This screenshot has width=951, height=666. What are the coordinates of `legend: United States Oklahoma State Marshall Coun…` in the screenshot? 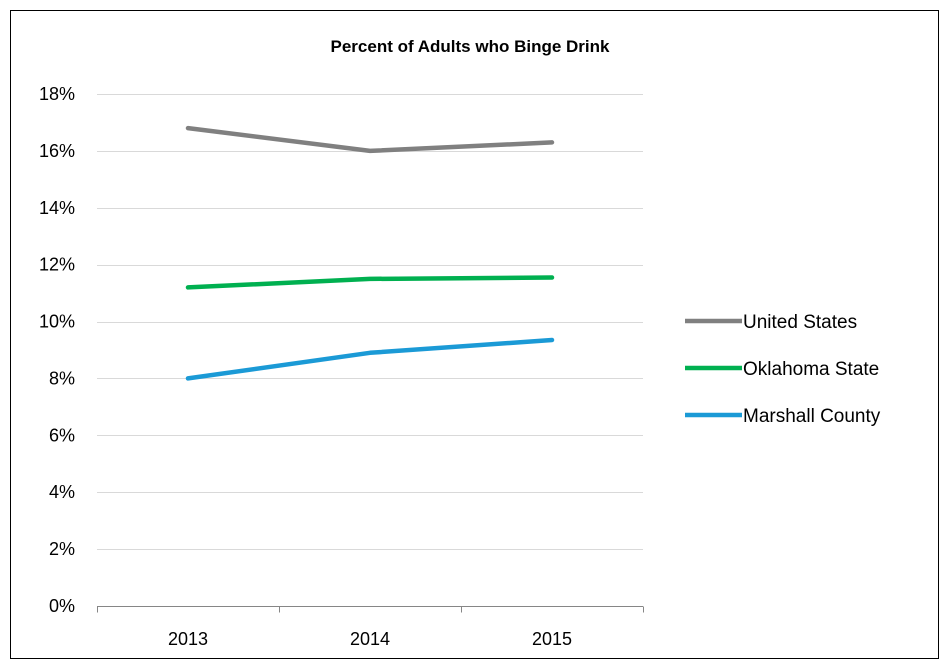 It's located at (783, 369).